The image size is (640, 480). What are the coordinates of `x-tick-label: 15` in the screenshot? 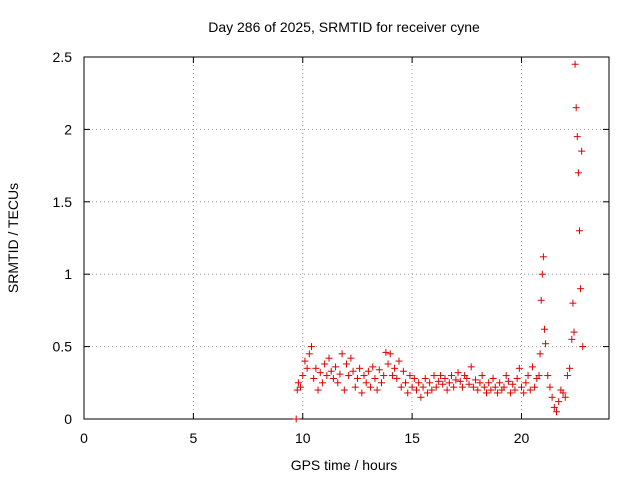 It's located at (412, 438).